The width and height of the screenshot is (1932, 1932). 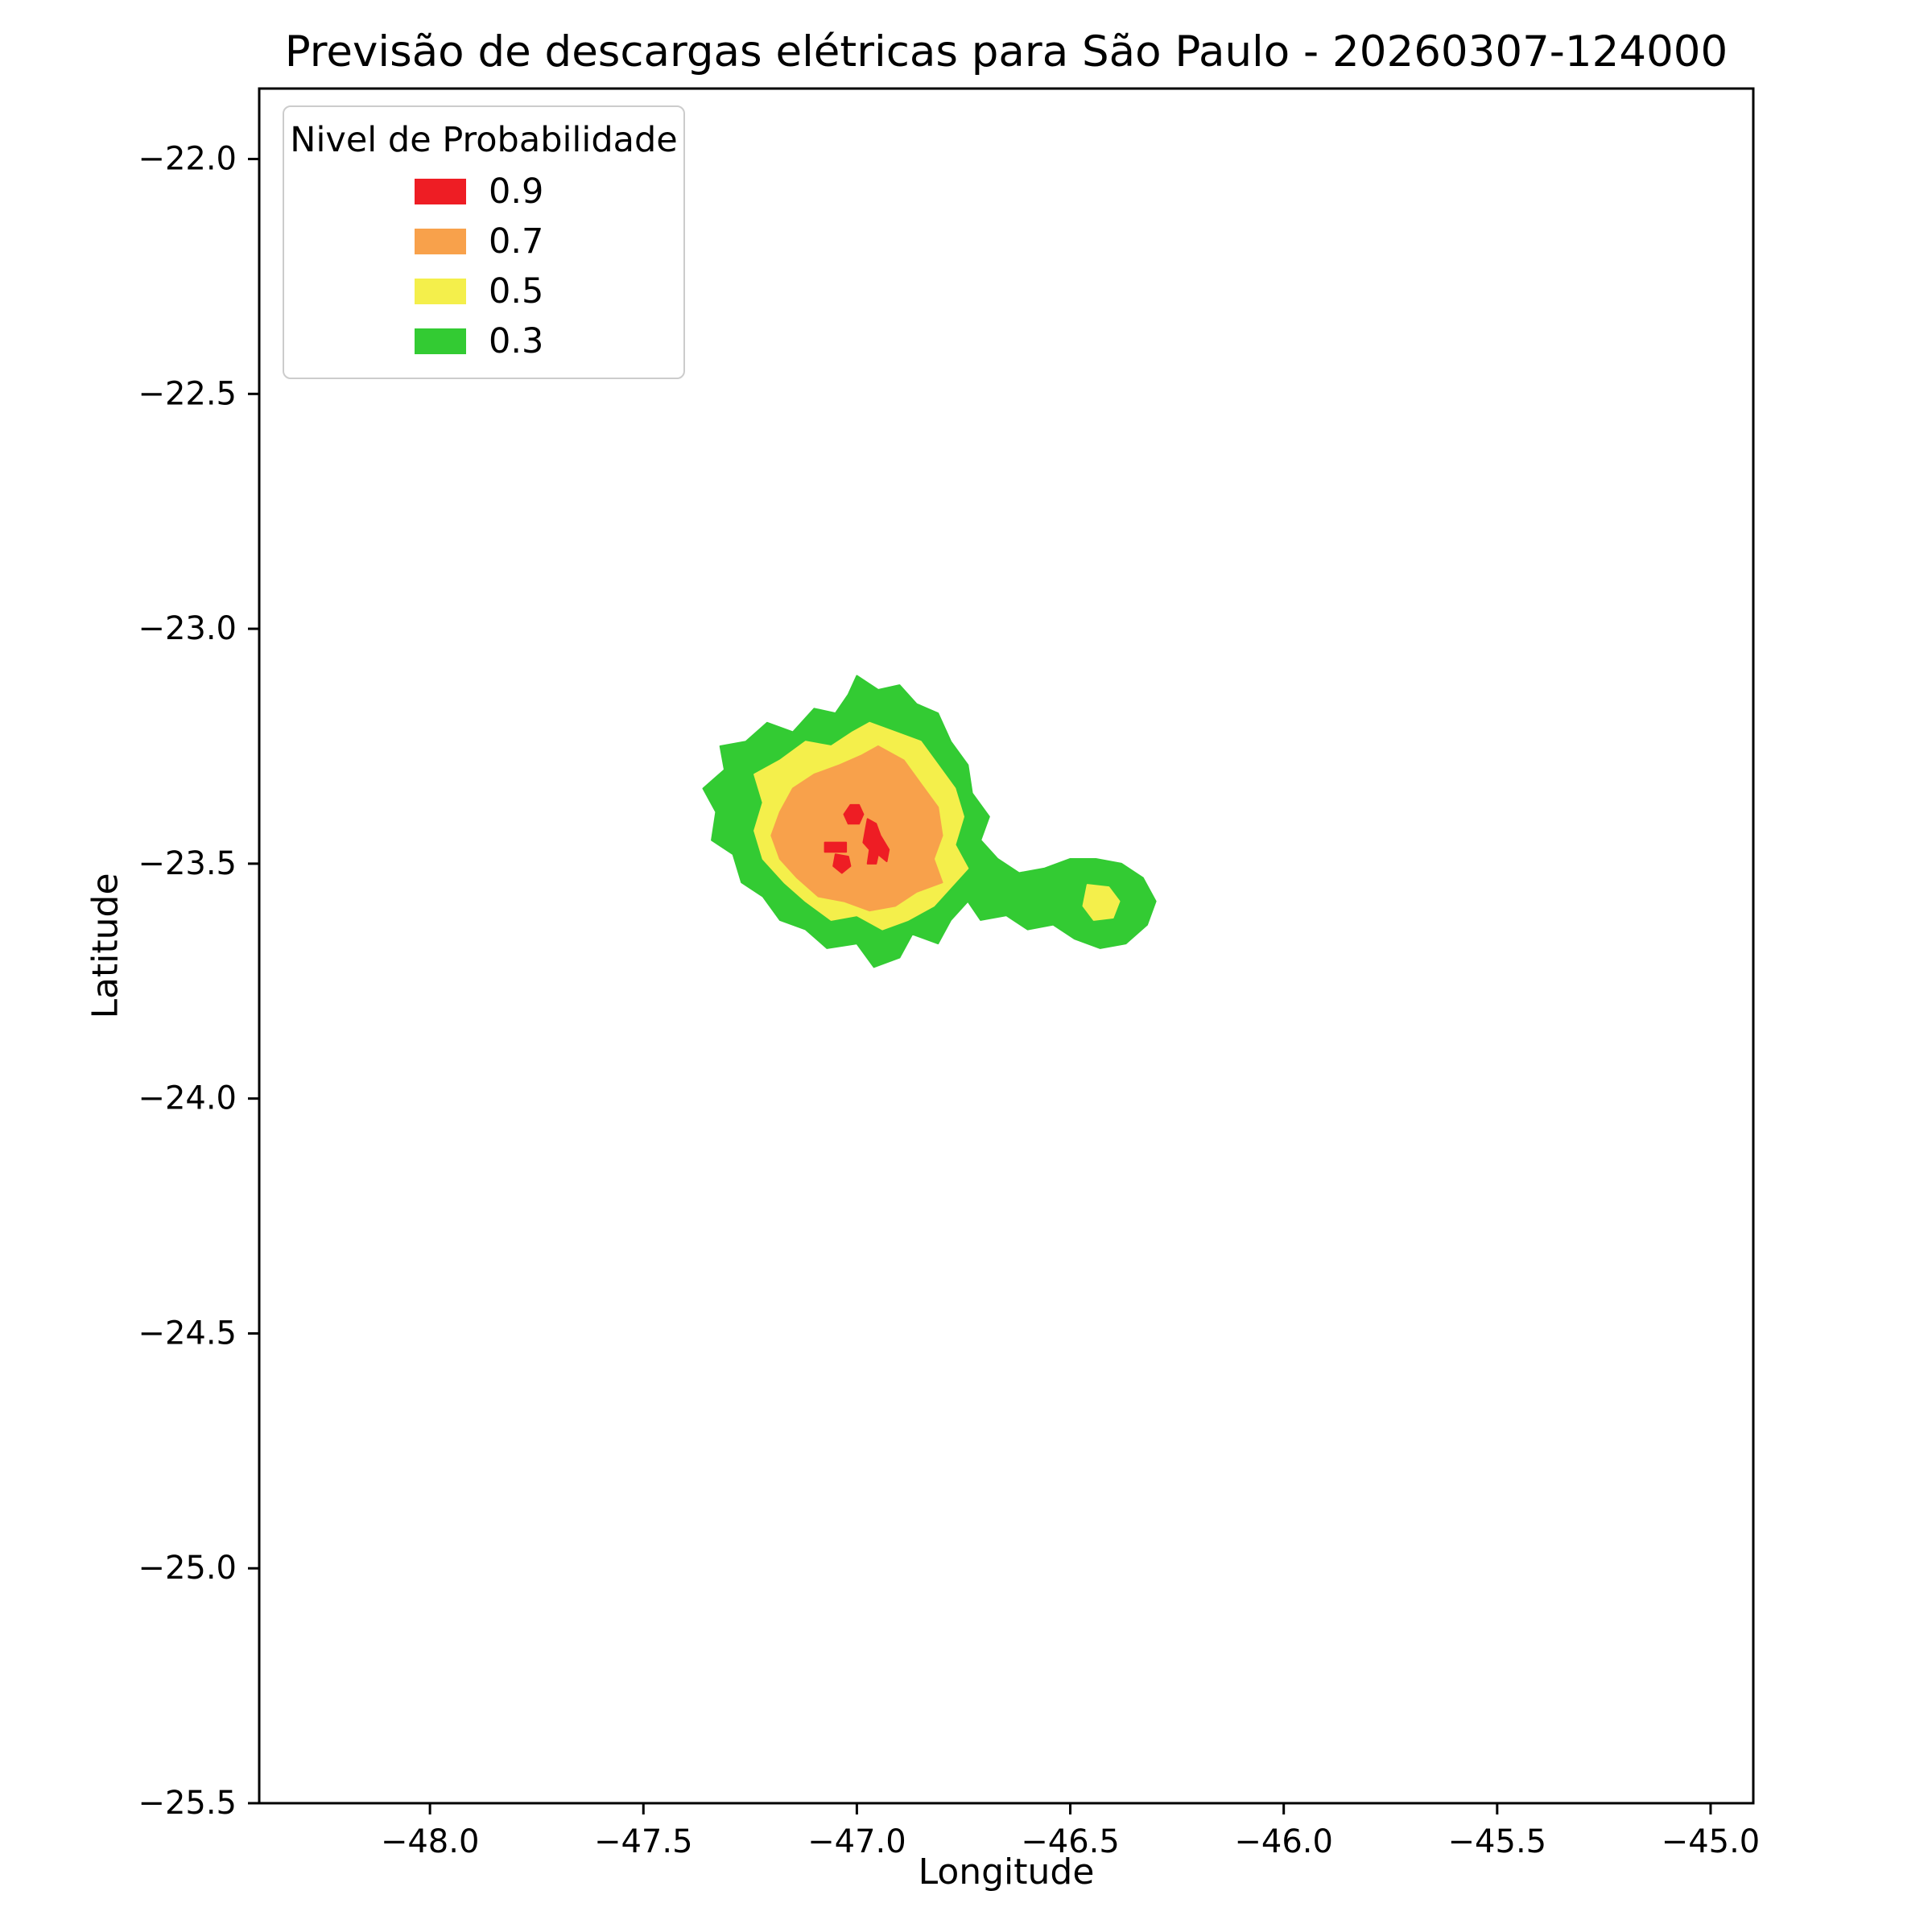 What do you see at coordinates (1070, 1841) in the screenshot?
I see `x-tick-label: −46.5` at bounding box center [1070, 1841].